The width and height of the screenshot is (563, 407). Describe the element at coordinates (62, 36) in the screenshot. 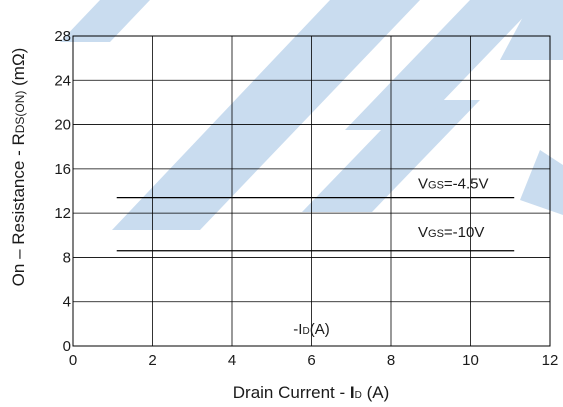

I see `y-tick-label: 28` at that location.